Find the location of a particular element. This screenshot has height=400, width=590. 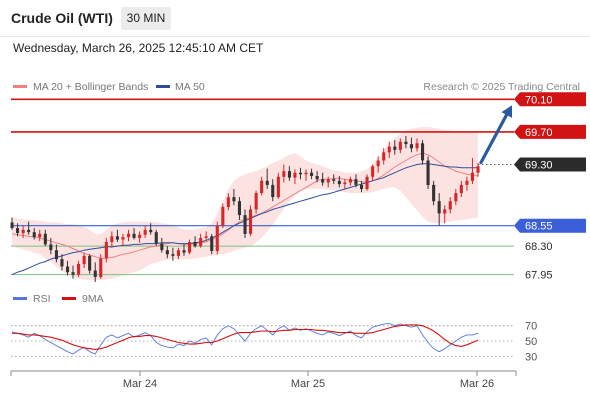

rsi-ma-line is located at coordinates (245, 337).